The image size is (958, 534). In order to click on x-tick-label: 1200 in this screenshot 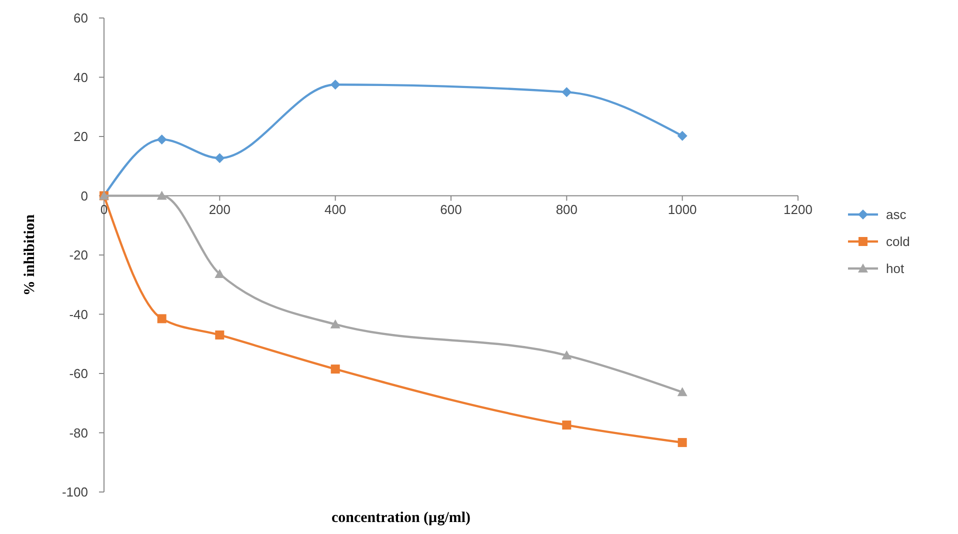, I will do `click(798, 210)`.